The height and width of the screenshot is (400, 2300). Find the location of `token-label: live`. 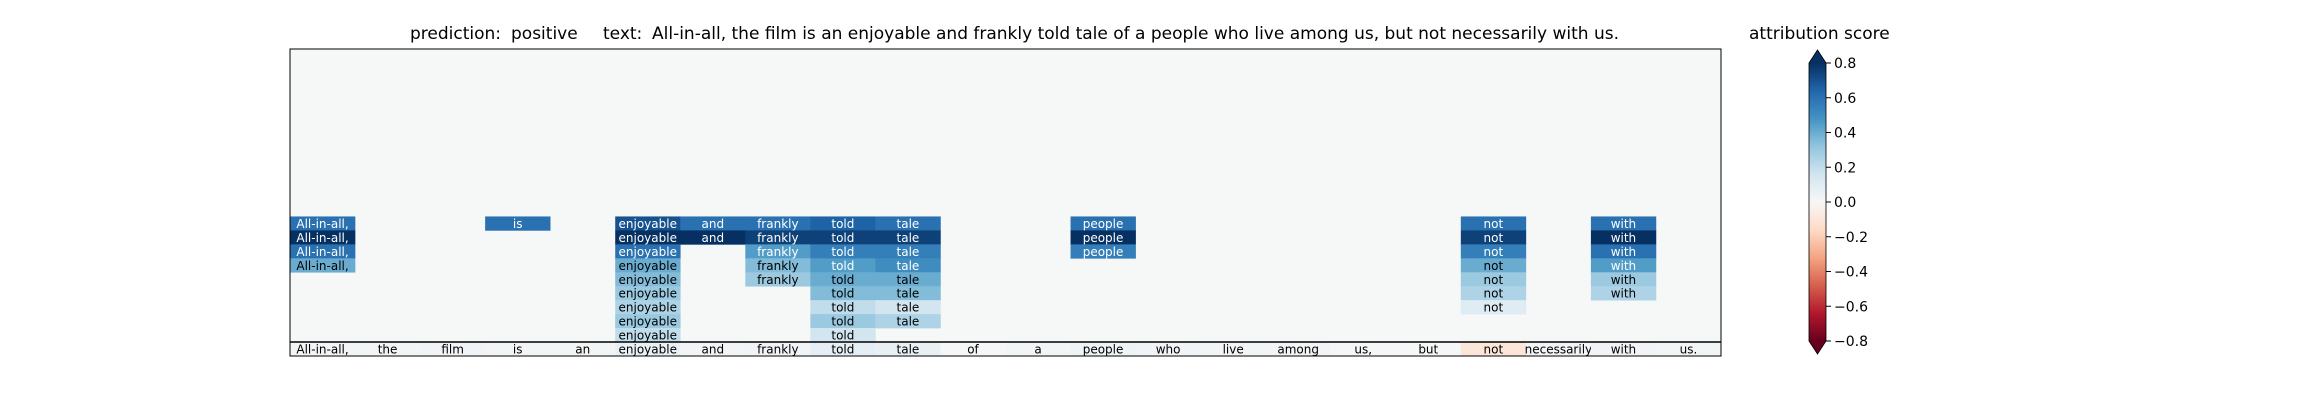

token-label: live is located at coordinates (1233, 350).